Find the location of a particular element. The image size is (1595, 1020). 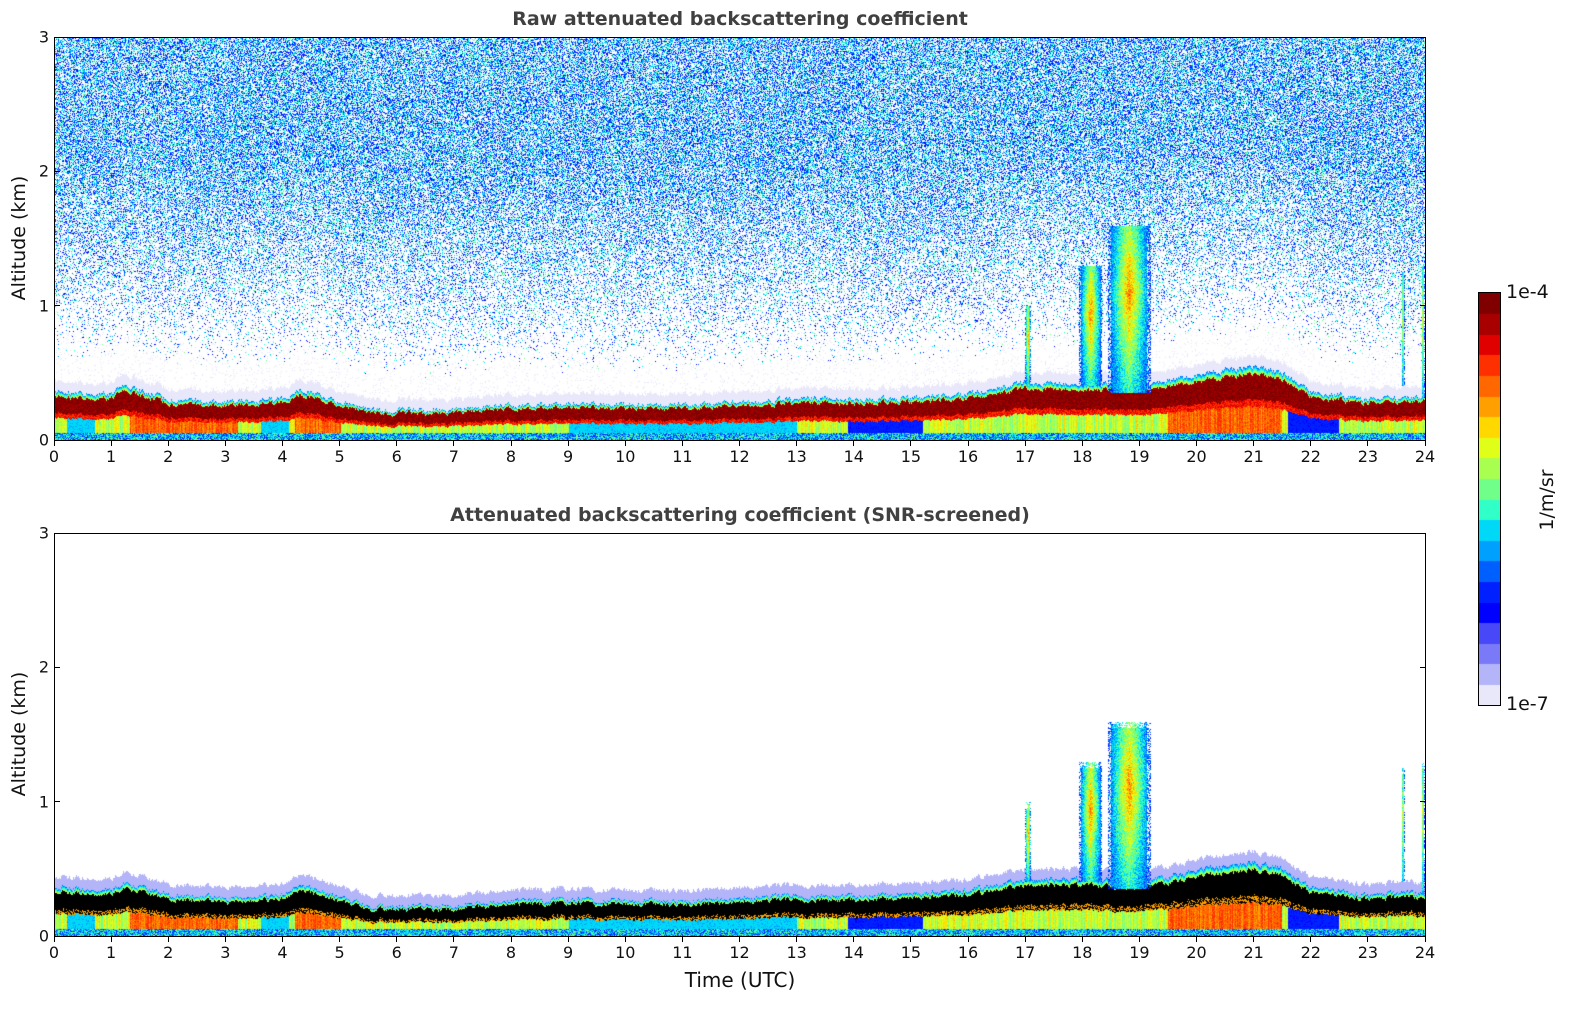

x-tick-label: 13 is located at coordinates (796, 456).